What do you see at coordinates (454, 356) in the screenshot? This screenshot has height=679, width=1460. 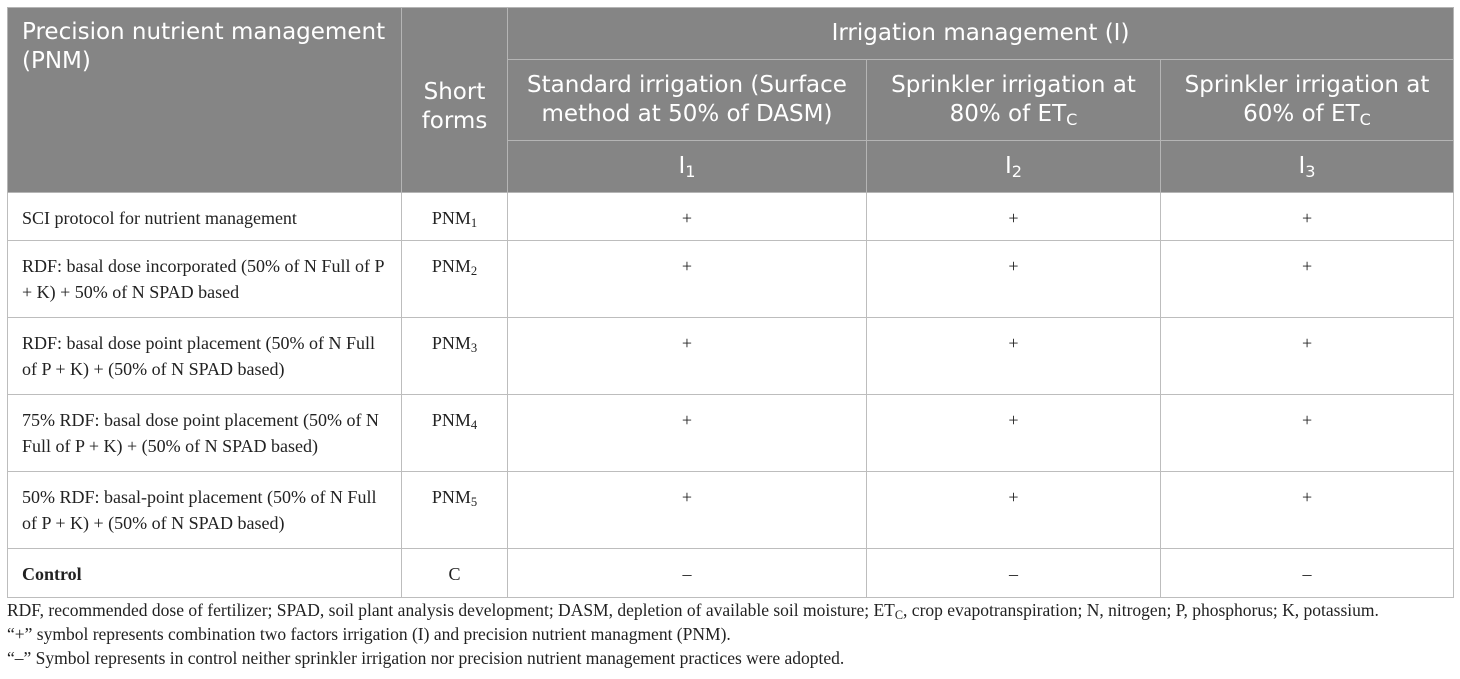 I see `row-short-form: PNM3` at bounding box center [454, 356].